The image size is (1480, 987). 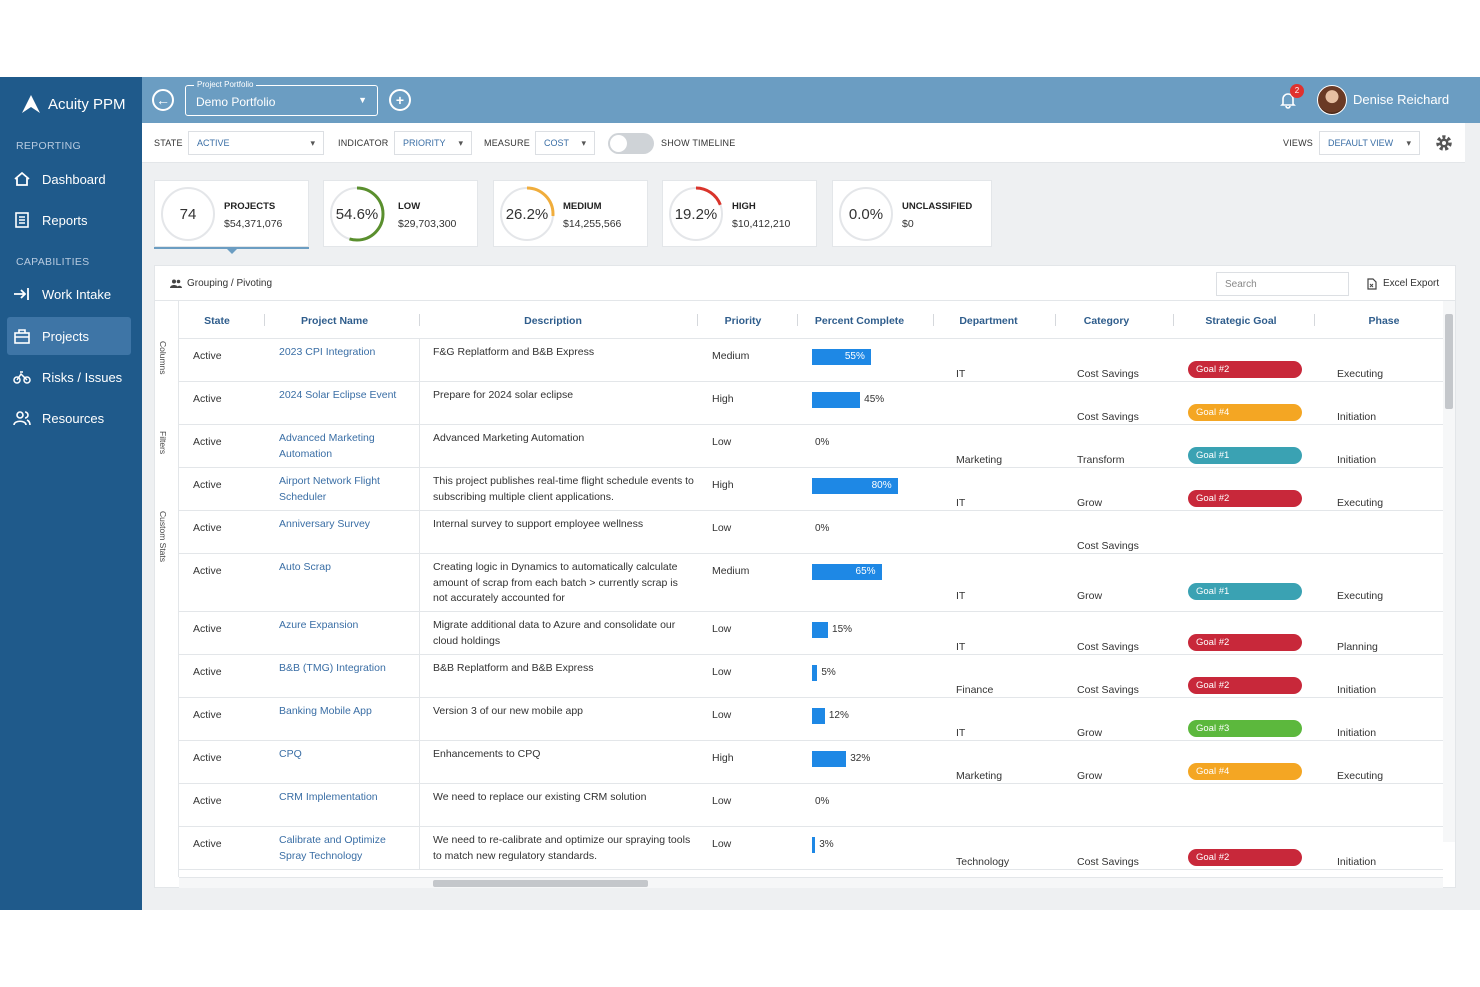 I want to click on sidebar-item-reports: Reports, so click(x=69, y=220).